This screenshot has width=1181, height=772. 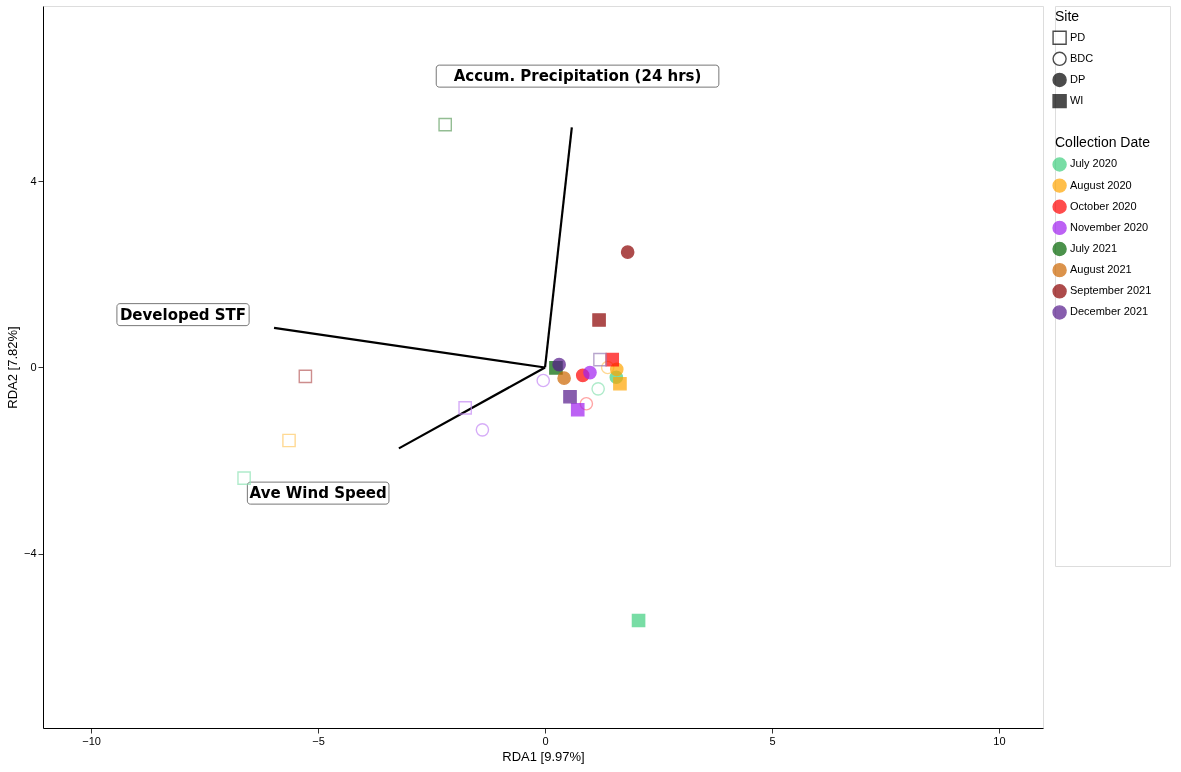 I want to click on legend-title: Collection Date, so click(x=1103, y=142).